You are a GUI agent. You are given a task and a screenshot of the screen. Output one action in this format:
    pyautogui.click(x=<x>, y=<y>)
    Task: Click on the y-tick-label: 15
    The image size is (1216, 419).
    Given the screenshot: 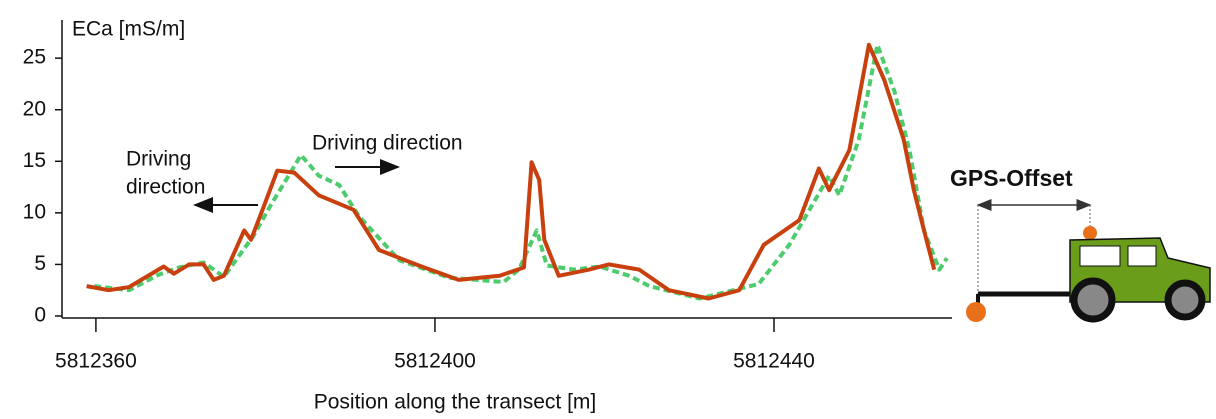 What is the action you would take?
    pyautogui.click(x=34, y=160)
    